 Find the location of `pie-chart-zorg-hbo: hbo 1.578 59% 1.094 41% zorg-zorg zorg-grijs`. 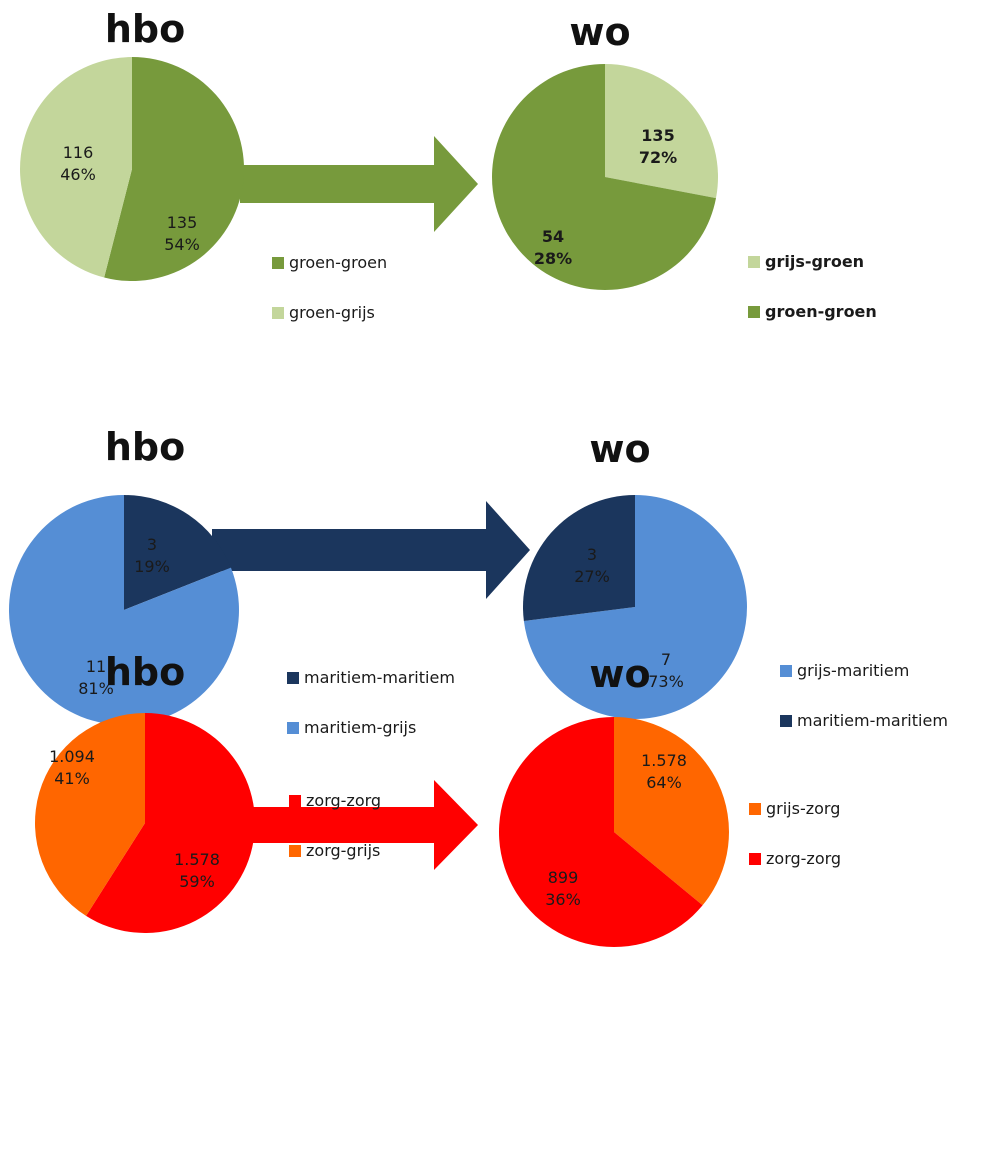

pie-chart-zorg-hbo: hbo 1.578 59% 1.094 41% zorg-zorg zorg-grijs is located at coordinates (207, 792).